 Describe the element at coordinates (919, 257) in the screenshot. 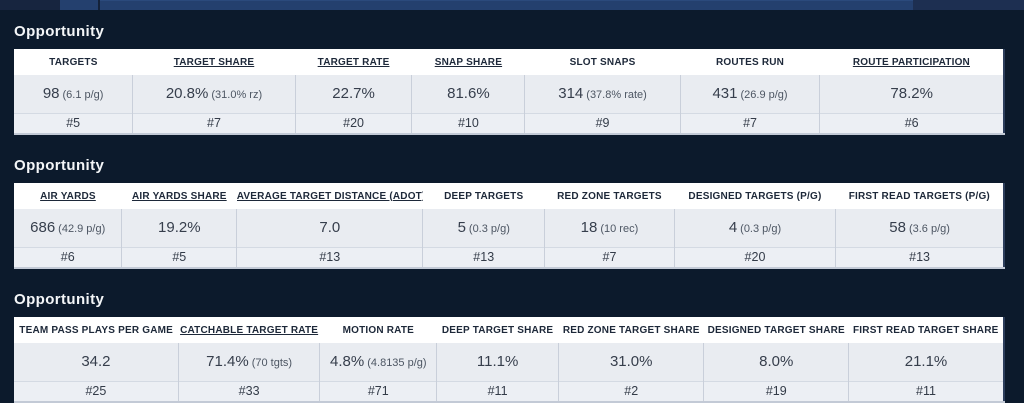

I see `rank-first-read-targets: #13` at that location.